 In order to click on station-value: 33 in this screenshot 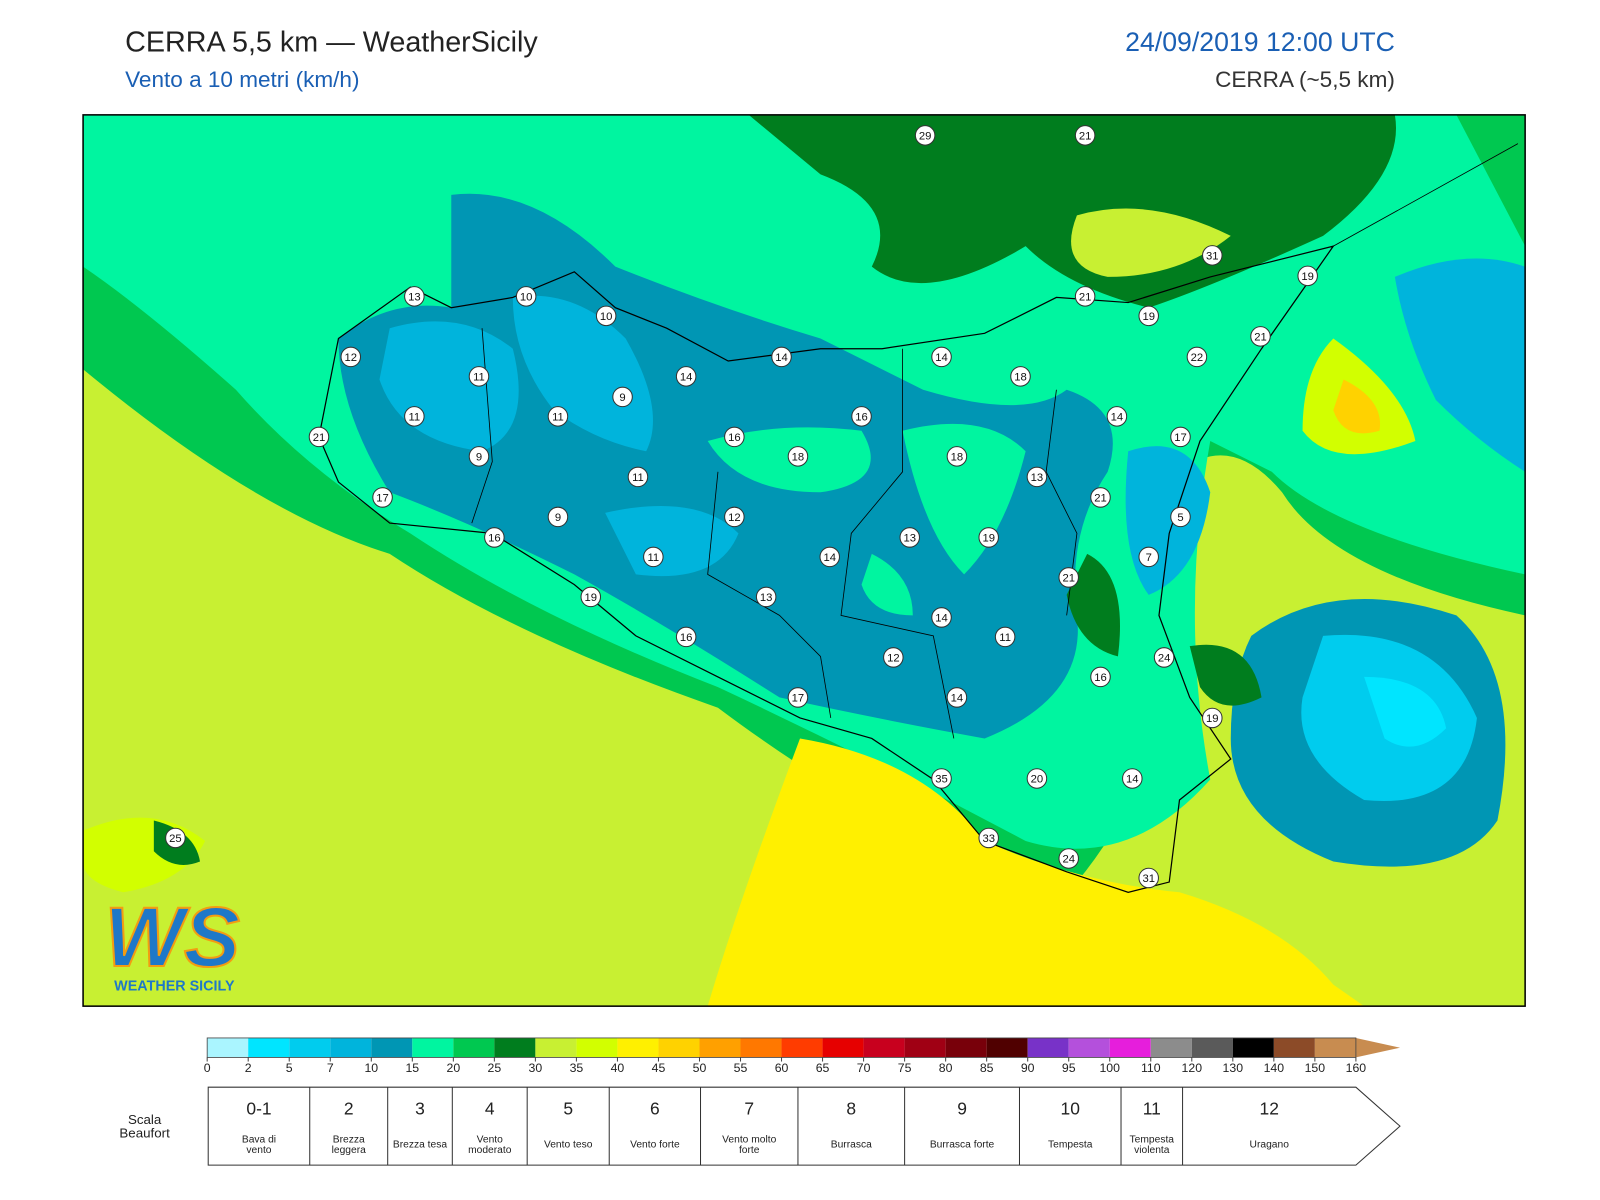, I will do `click(988, 839)`.